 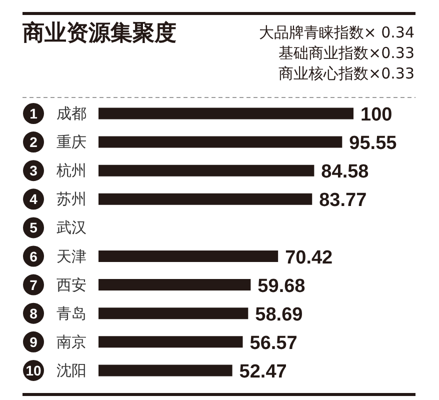 What do you see at coordinates (71, 341) in the screenshot?
I see `y-tick-label: 南京` at bounding box center [71, 341].